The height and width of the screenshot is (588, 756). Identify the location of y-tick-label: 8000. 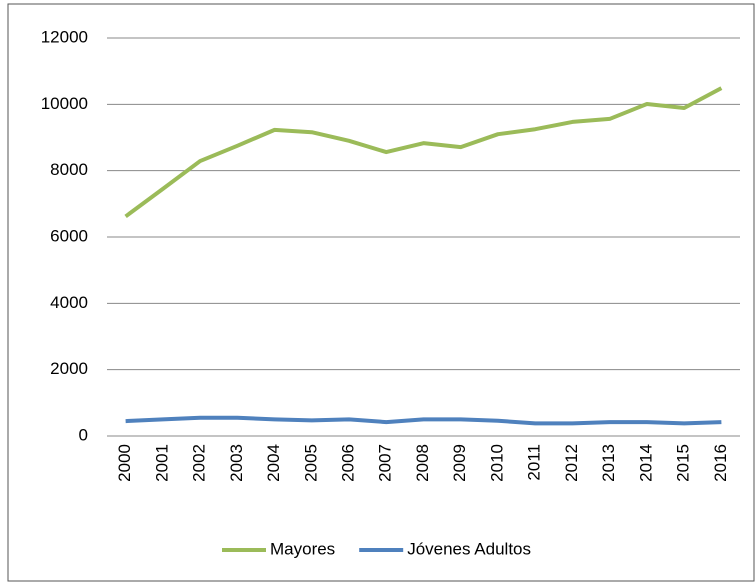
(69, 169).